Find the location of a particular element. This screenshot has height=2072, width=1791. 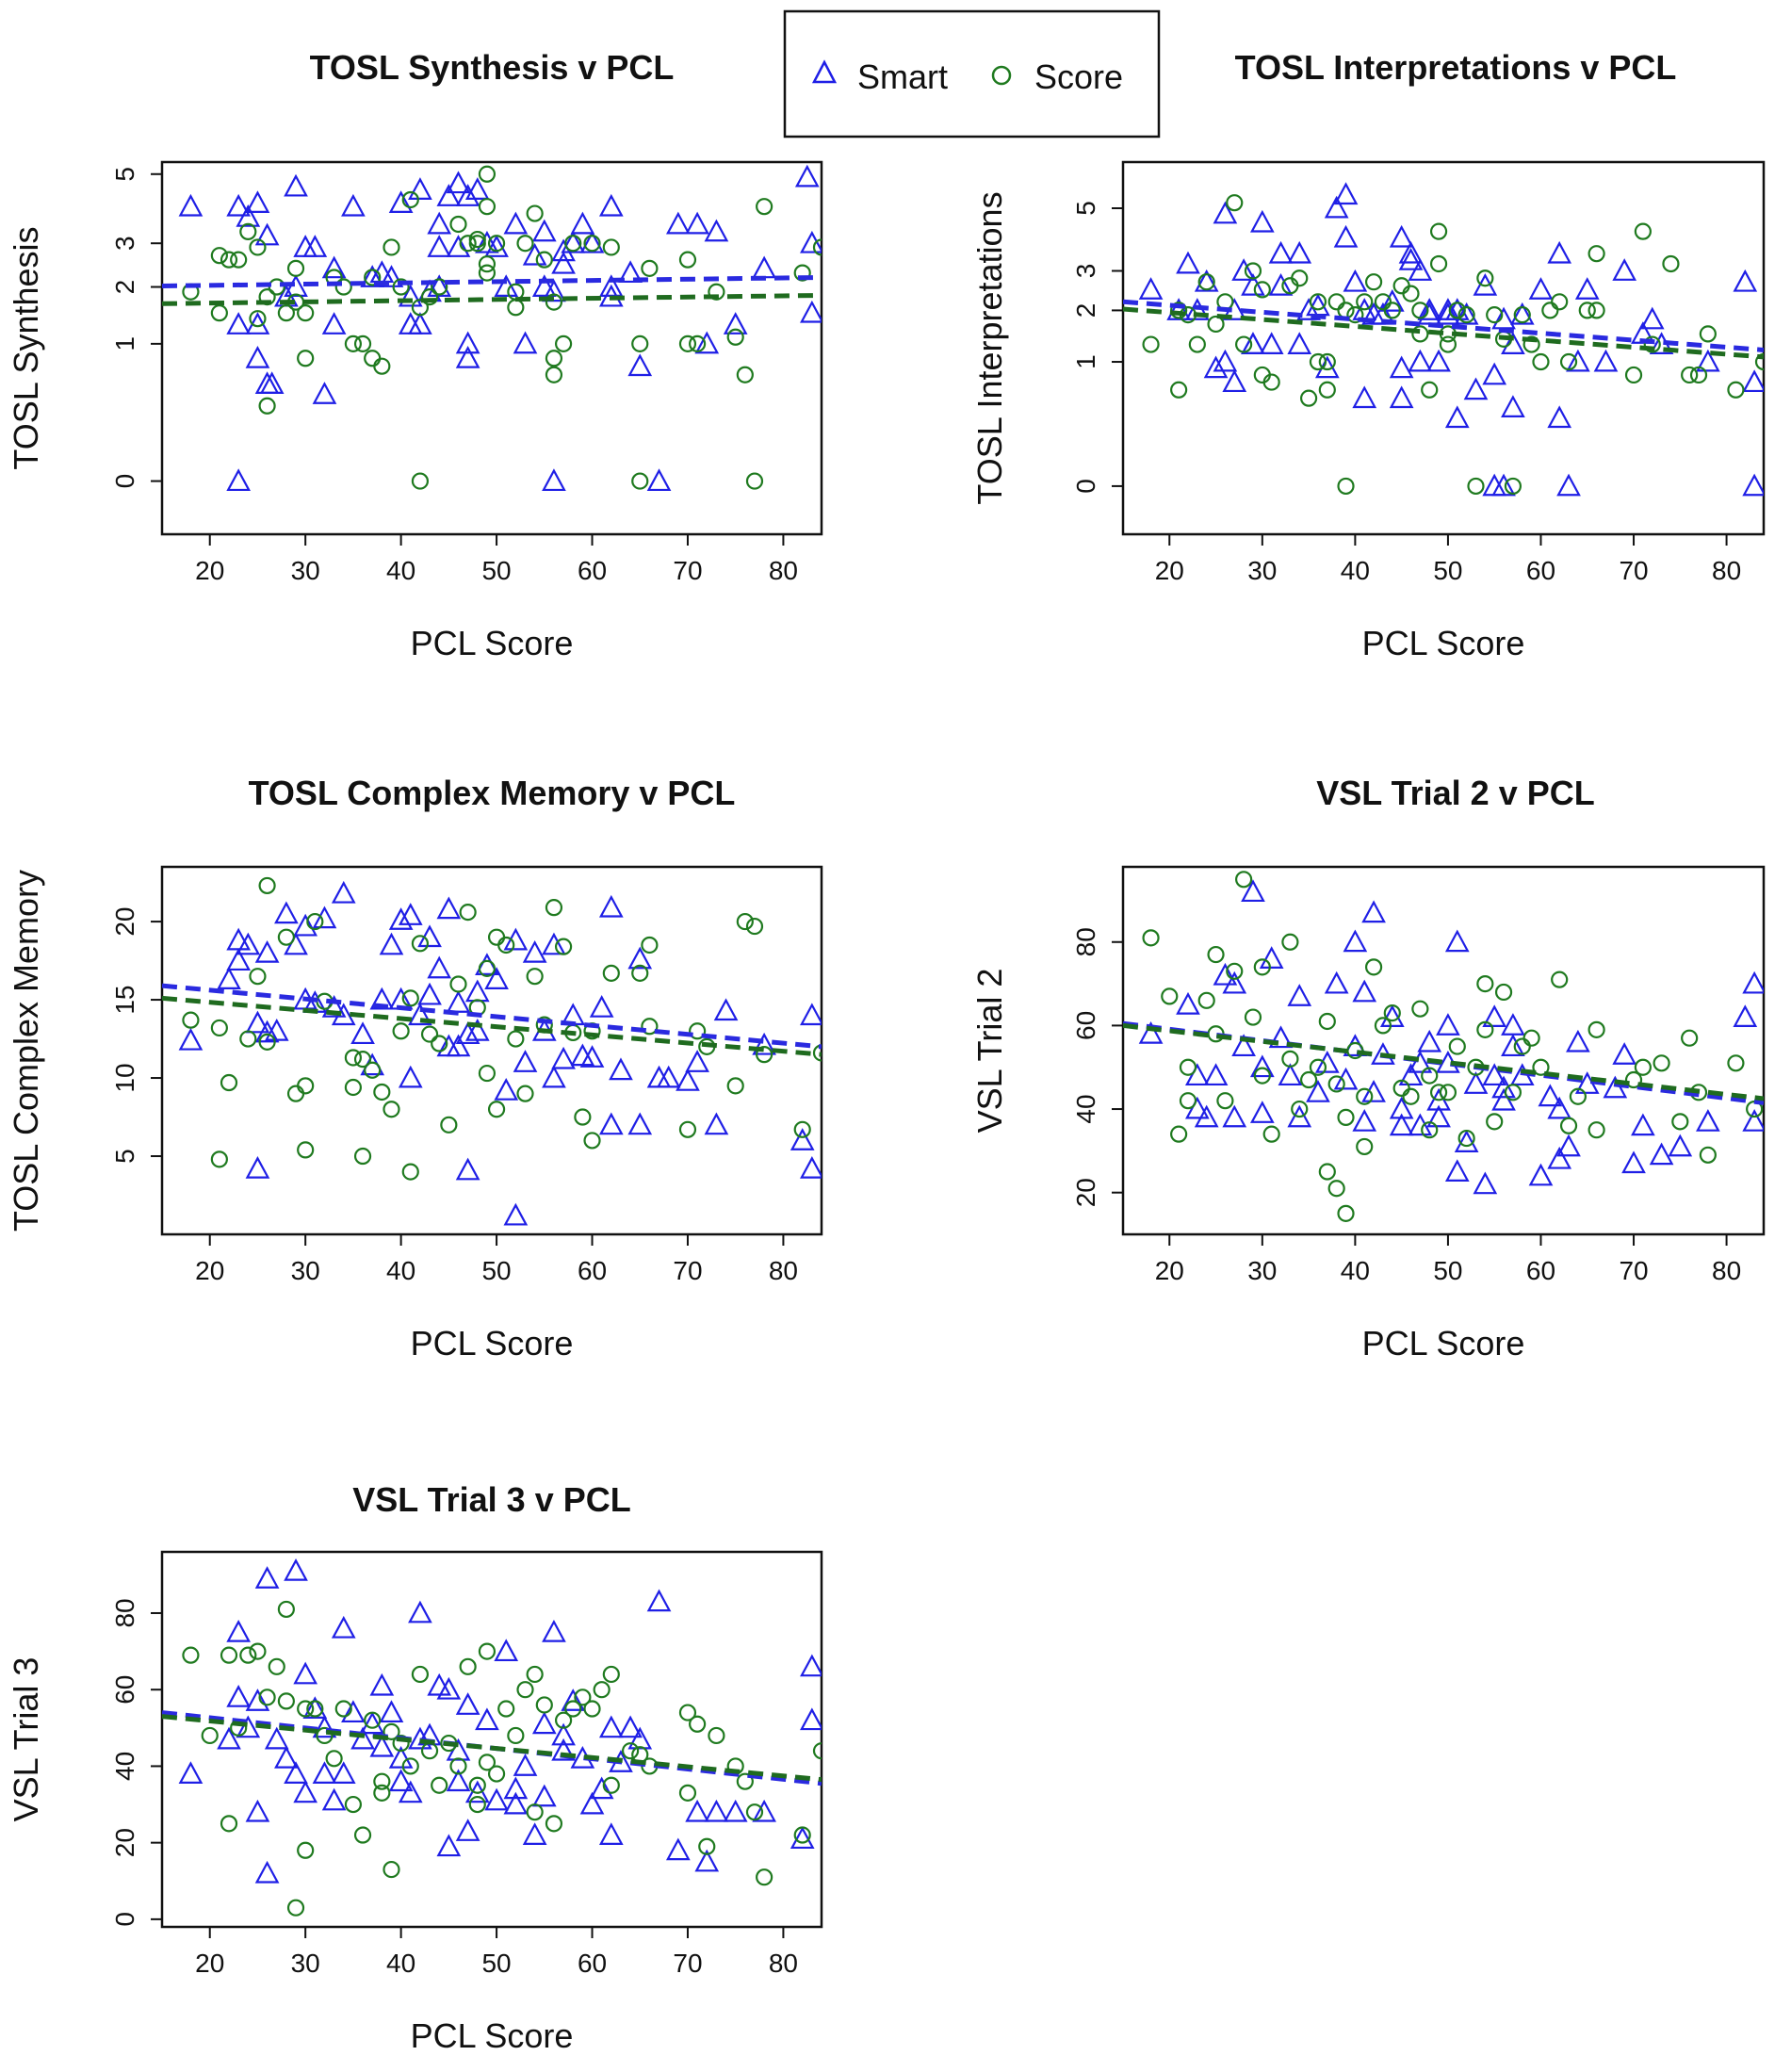

y-tick-label: 5 is located at coordinates (125, 1157).